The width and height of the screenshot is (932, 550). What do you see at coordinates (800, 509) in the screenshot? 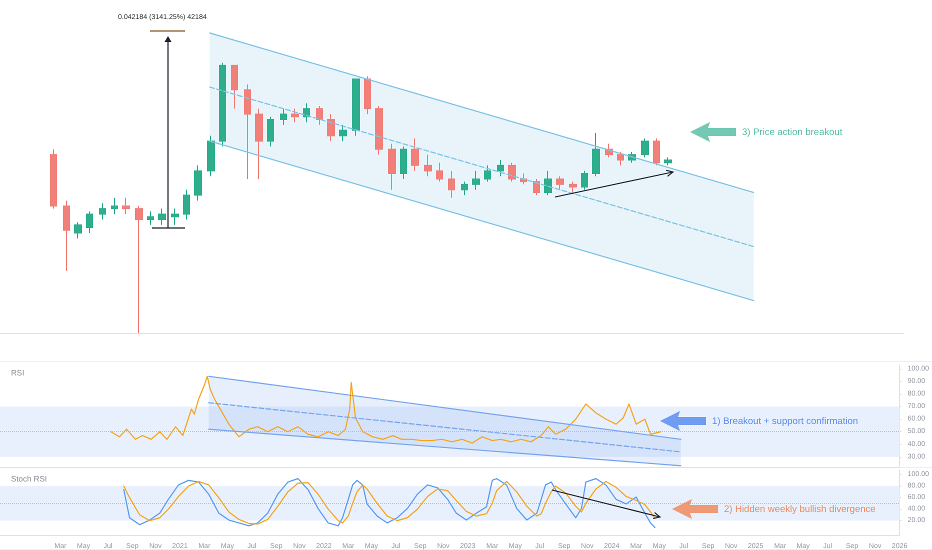
I see `annotation: 2) Hidden weekly bullish divergence` at bounding box center [800, 509].